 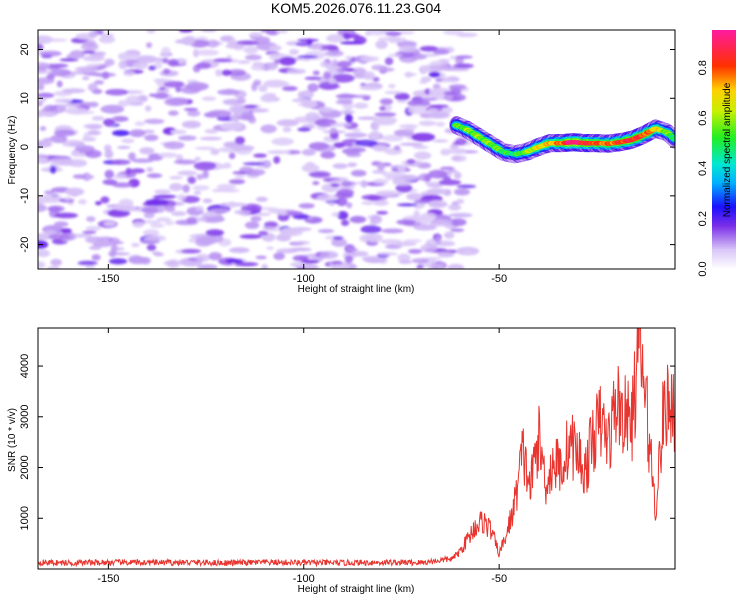 I want to click on spectrogram-signal-track, so click(x=562, y=140).